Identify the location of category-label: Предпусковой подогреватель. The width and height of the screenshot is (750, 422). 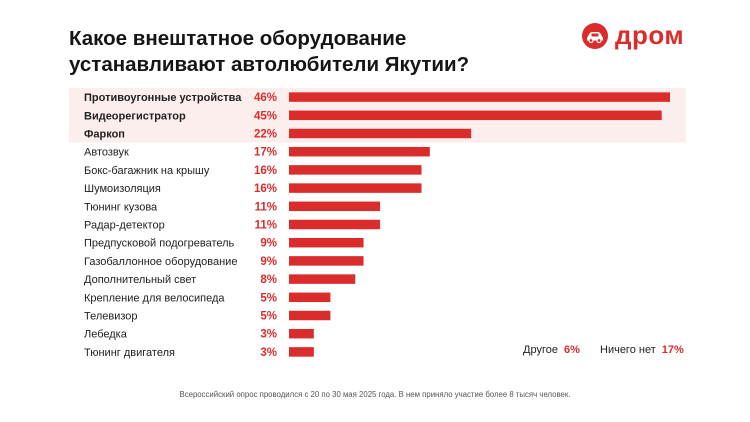
(159, 244).